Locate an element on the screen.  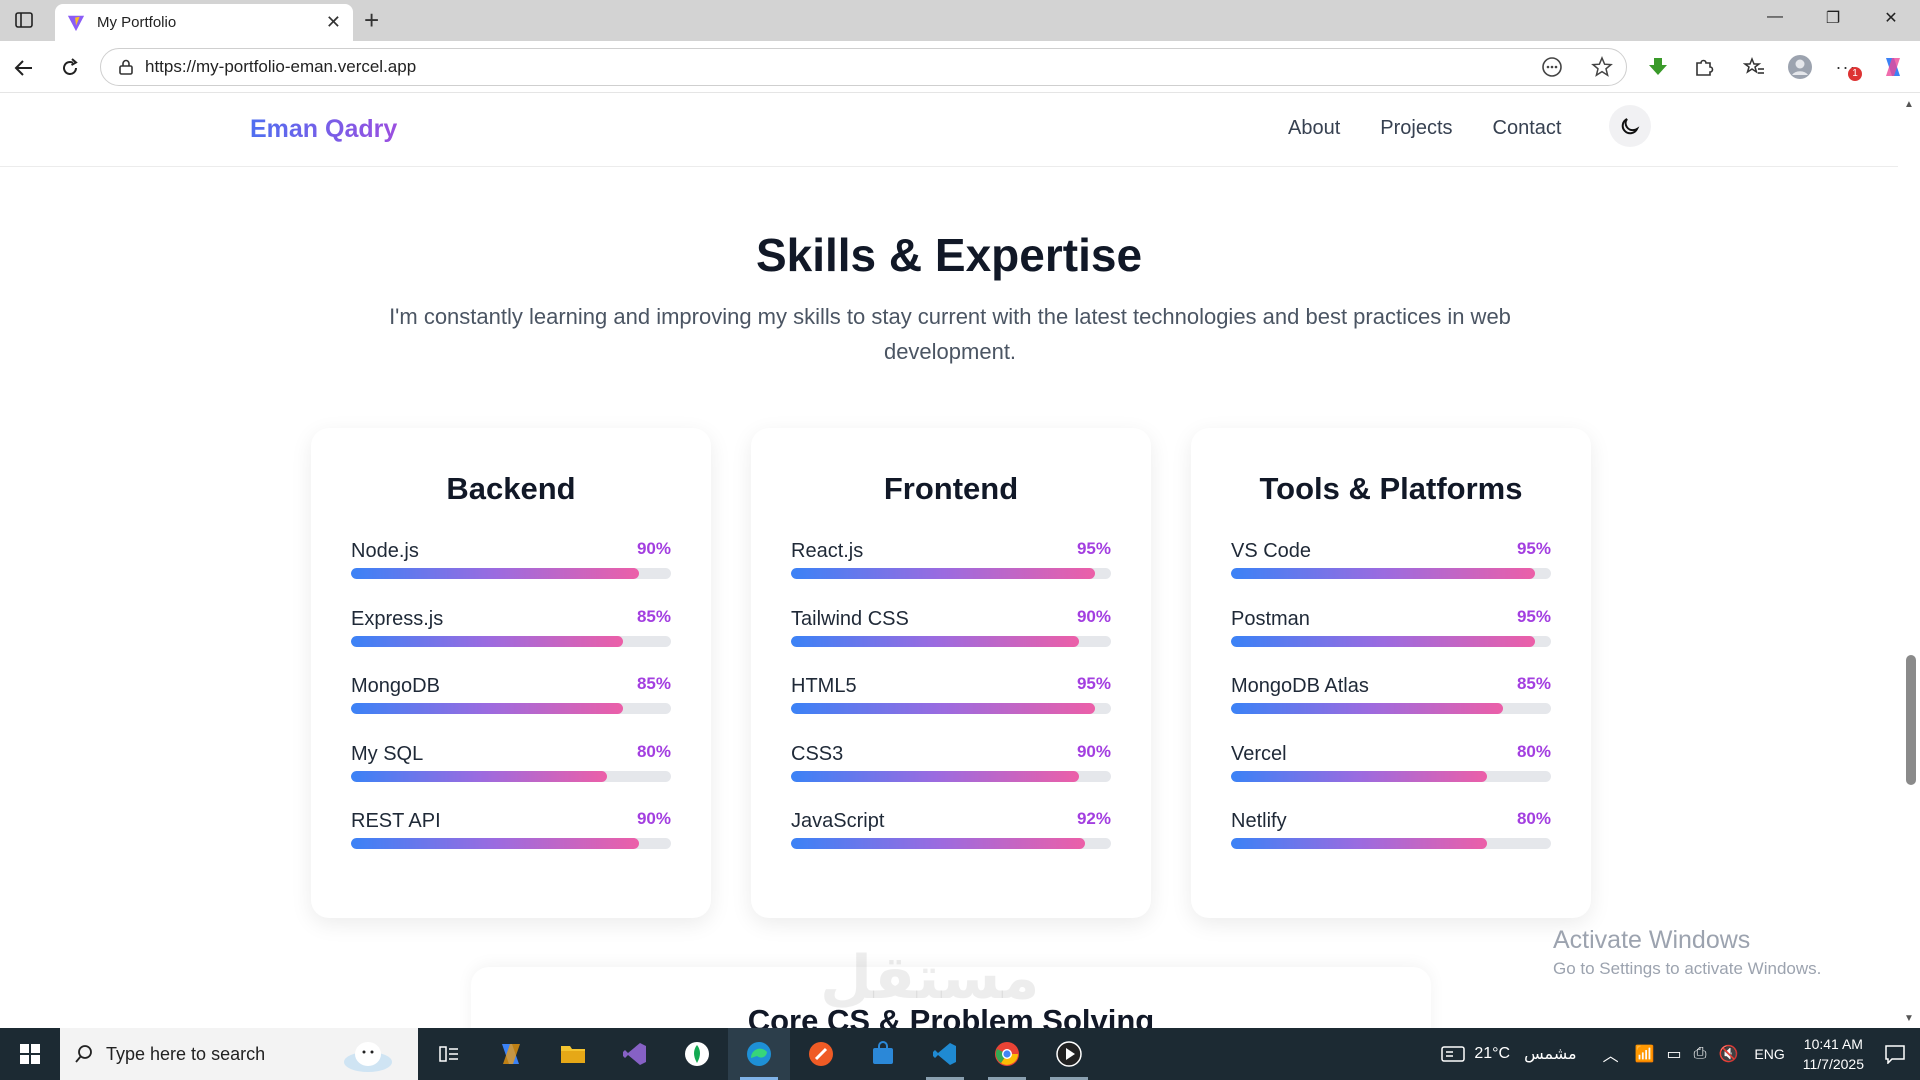
skill-row: Express.js 85% is located at coordinates (511, 631).